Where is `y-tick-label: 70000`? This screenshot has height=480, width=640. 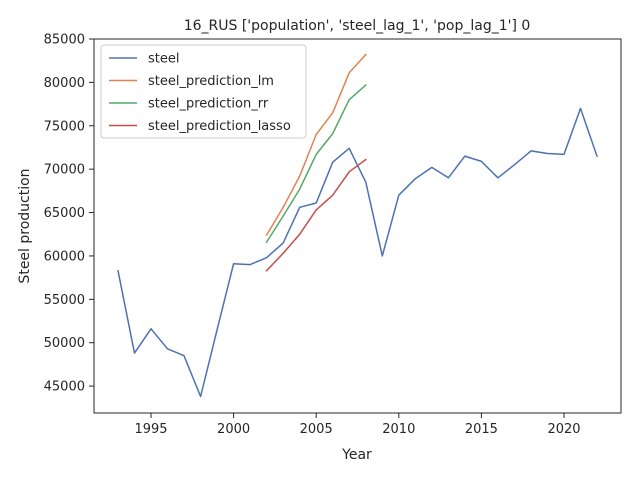
y-tick-label: 70000 is located at coordinates (64, 170).